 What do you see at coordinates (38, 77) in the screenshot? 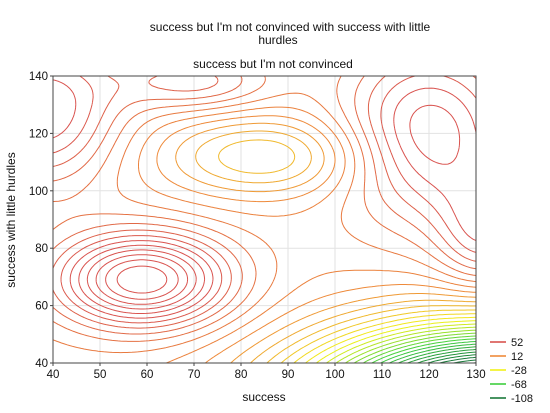
I see `y-tick-label: 140` at bounding box center [38, 77].